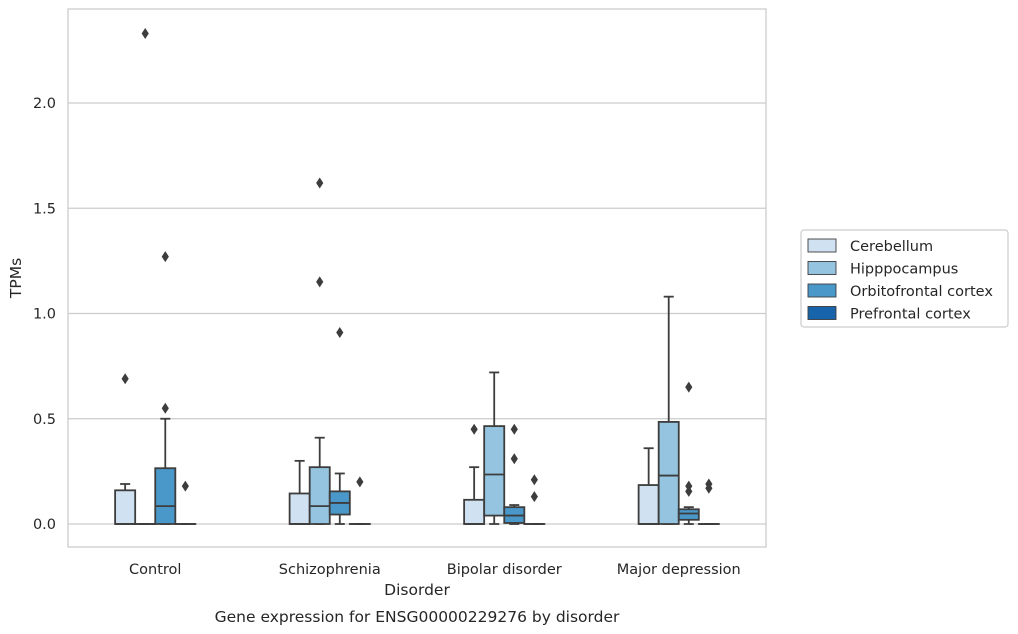 This screenshot has width=1018, height=634. I want to click on y-tick-label: 2.0, so click(44, 104).